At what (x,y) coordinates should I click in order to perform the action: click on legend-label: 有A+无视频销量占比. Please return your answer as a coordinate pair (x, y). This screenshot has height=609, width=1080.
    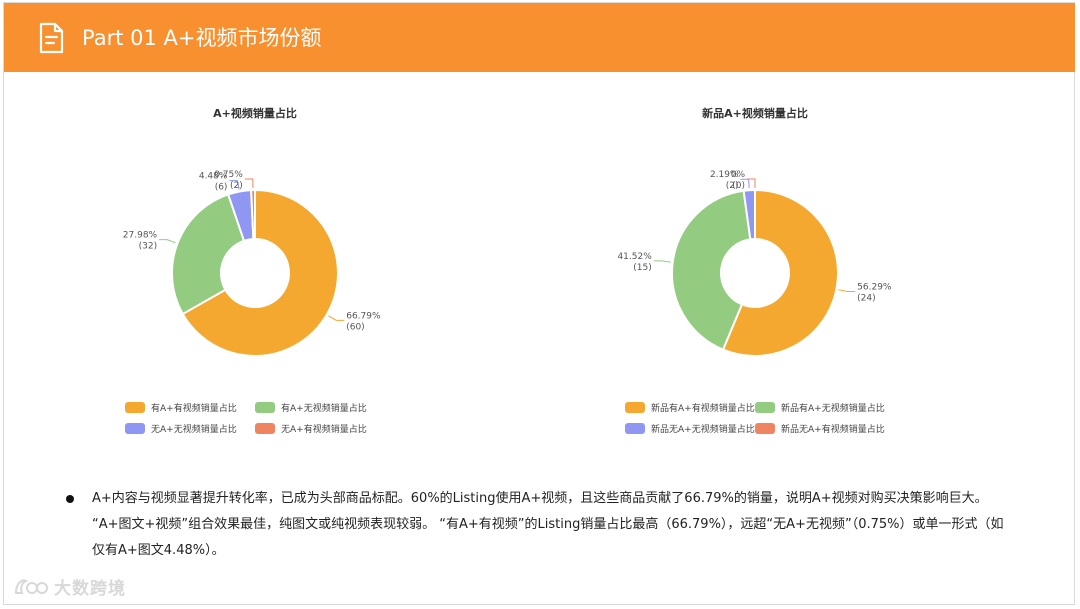
    Looking at the image, I should click on (324, 409).